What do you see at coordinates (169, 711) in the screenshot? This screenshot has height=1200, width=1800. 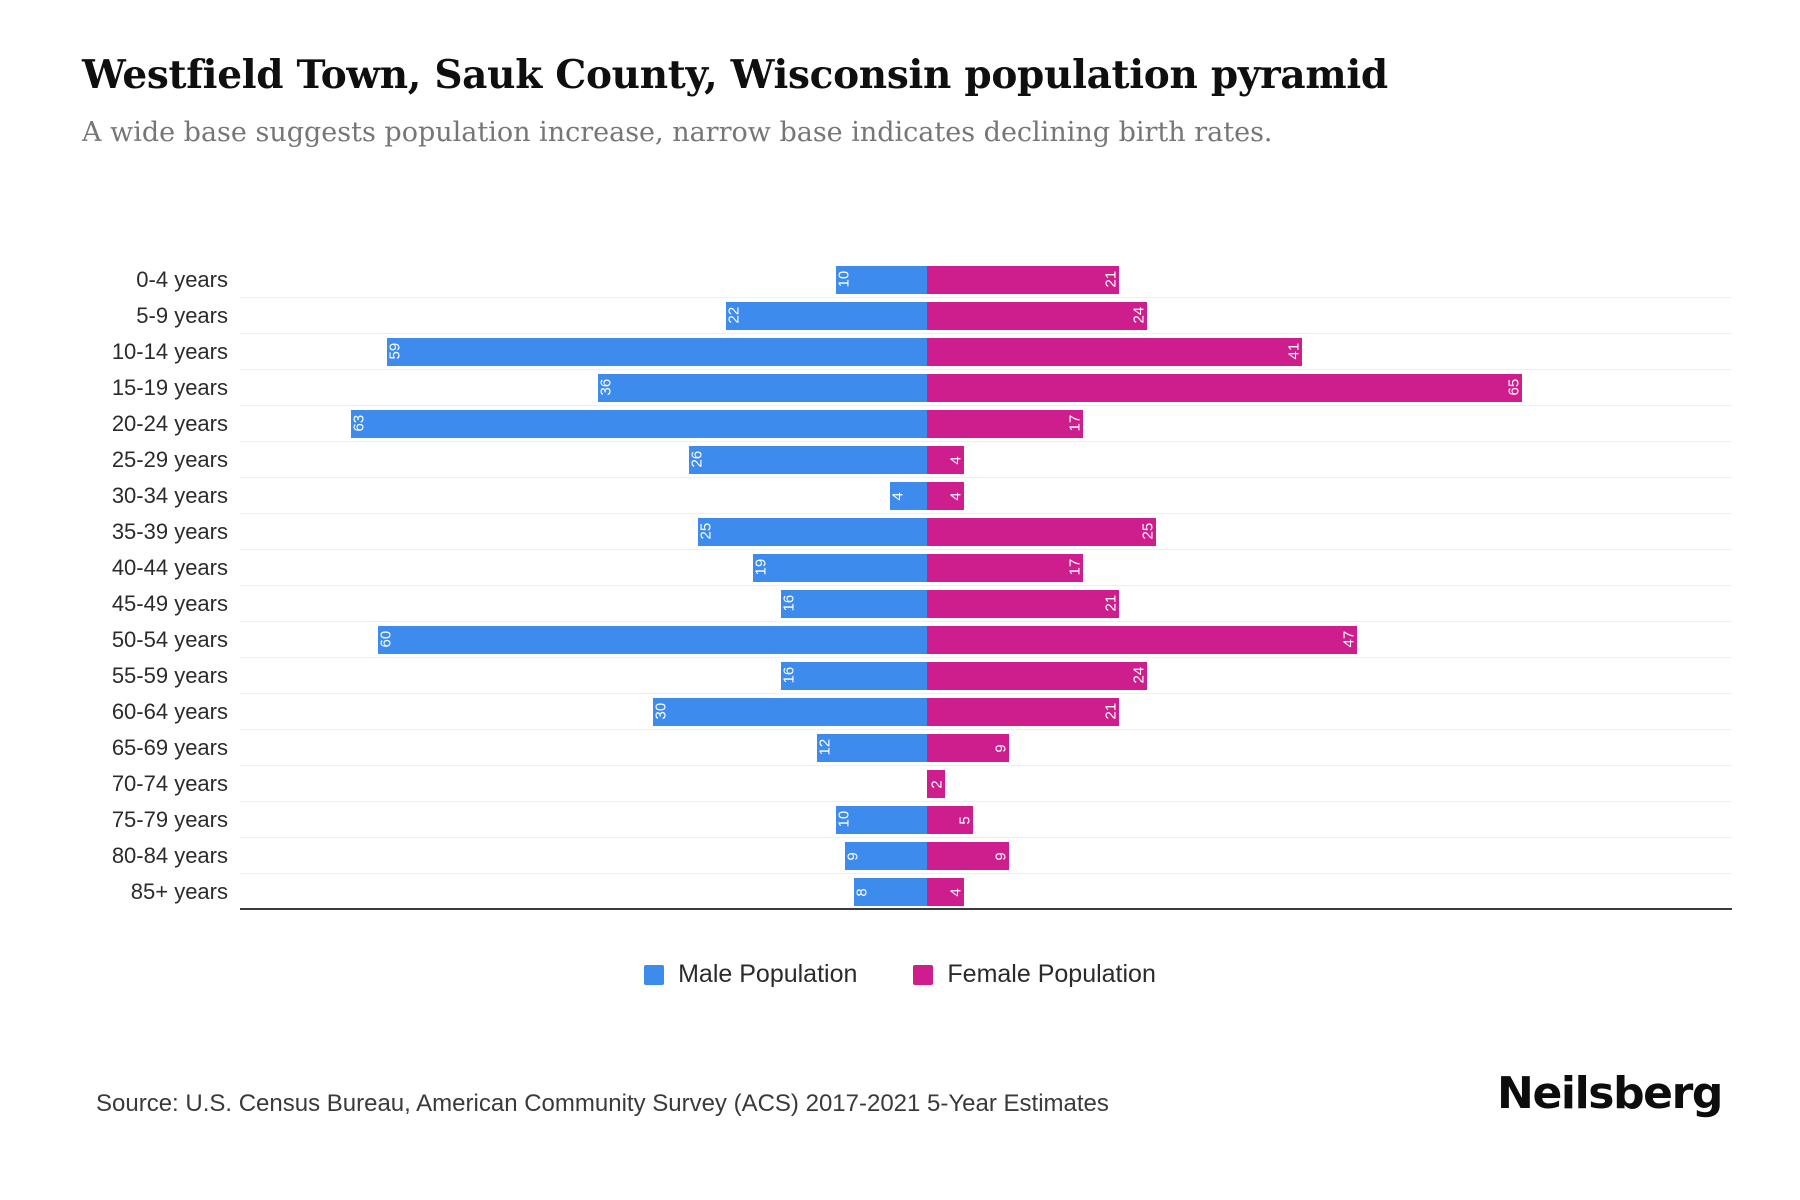 I see `y-axis-label: 60-64 years` at bounding box center [169, 711].